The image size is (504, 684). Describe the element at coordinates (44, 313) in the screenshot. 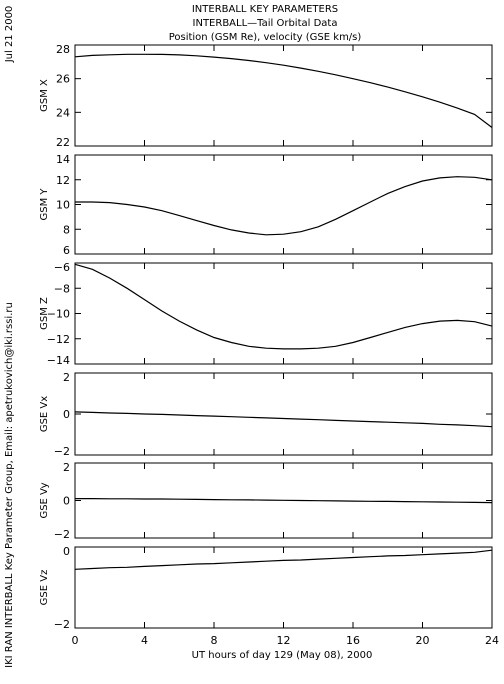

I see `y-axis-label: GSM Z` at that location.